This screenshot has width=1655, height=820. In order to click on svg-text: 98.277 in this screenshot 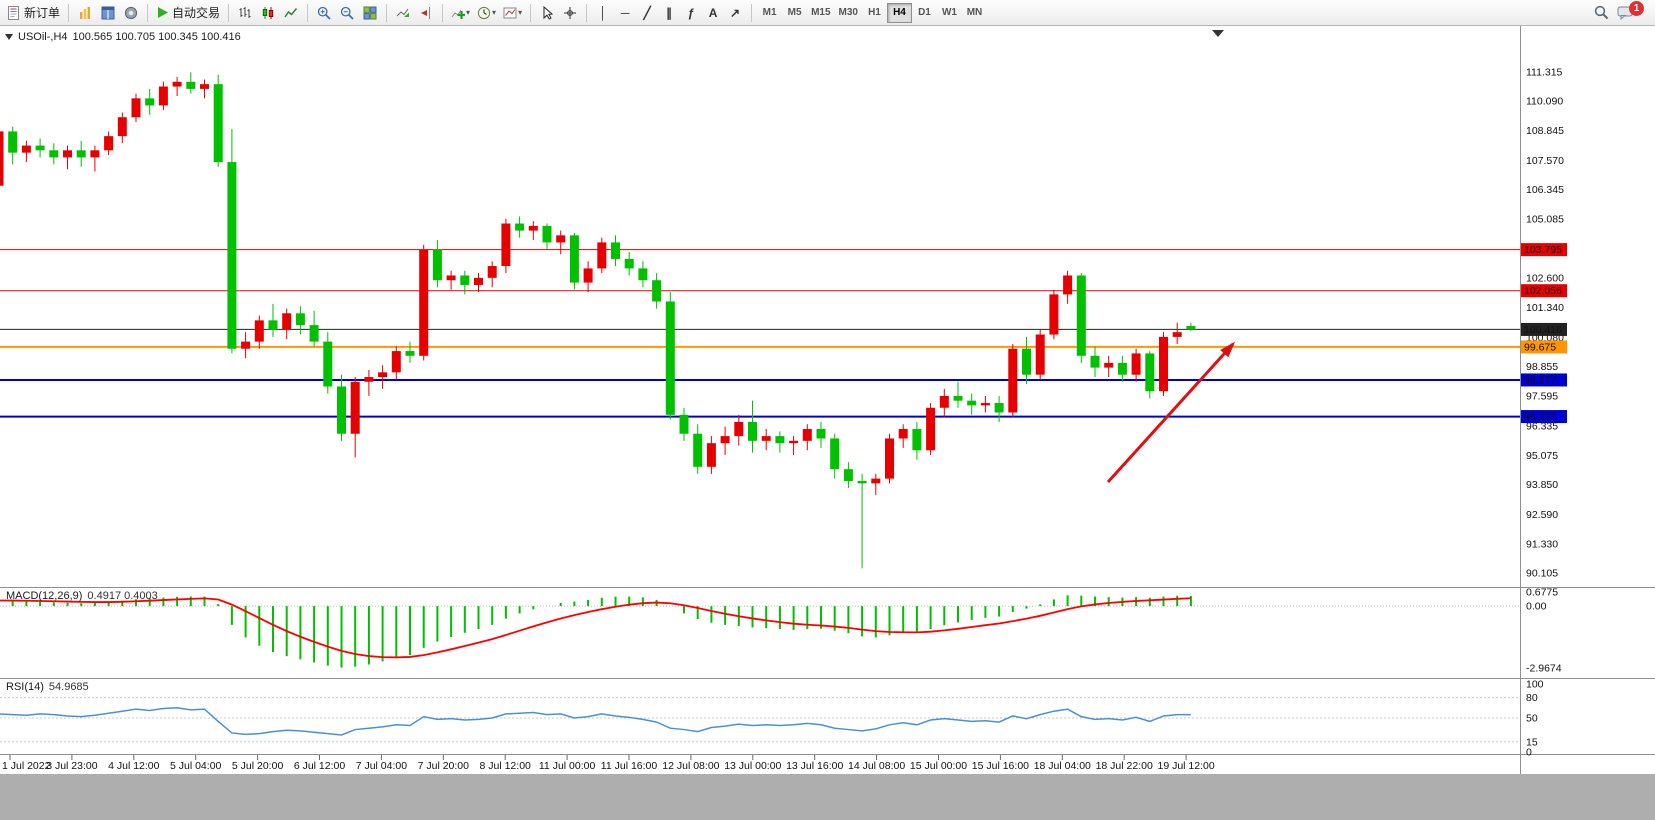, I will do `click(1540, 380)`.